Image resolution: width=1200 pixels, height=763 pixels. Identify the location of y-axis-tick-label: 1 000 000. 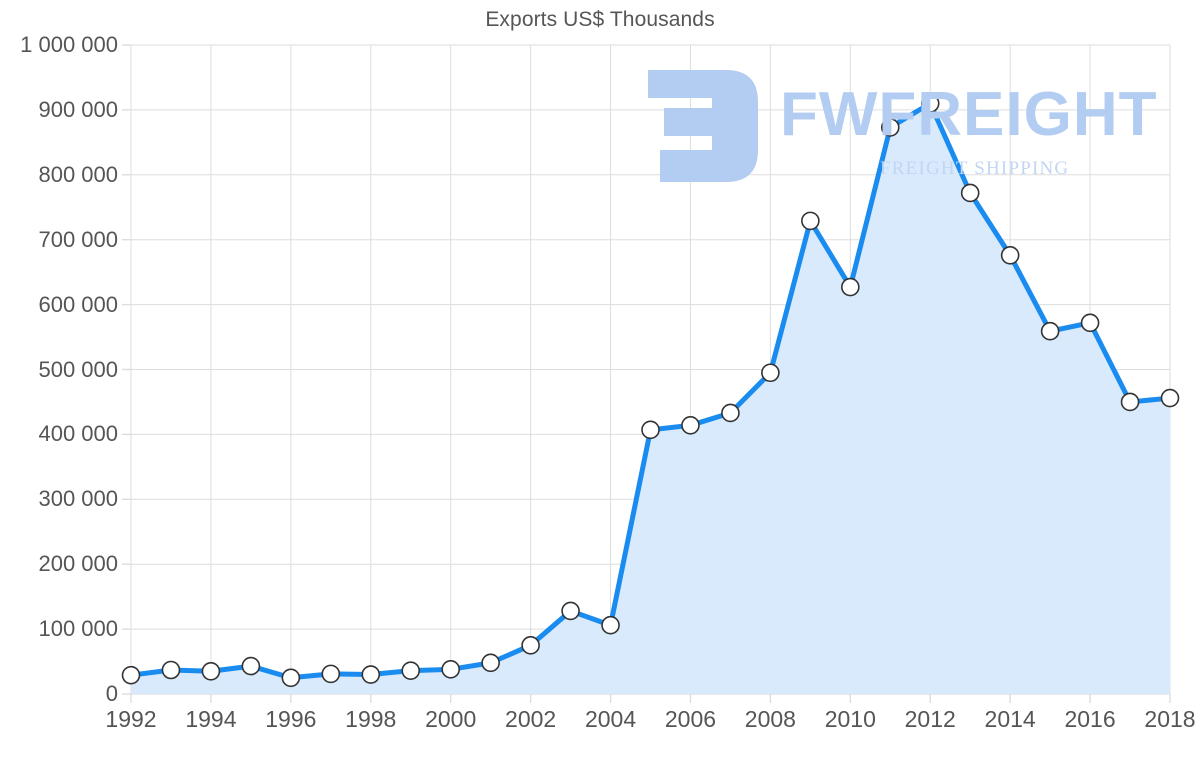
(69, 44).